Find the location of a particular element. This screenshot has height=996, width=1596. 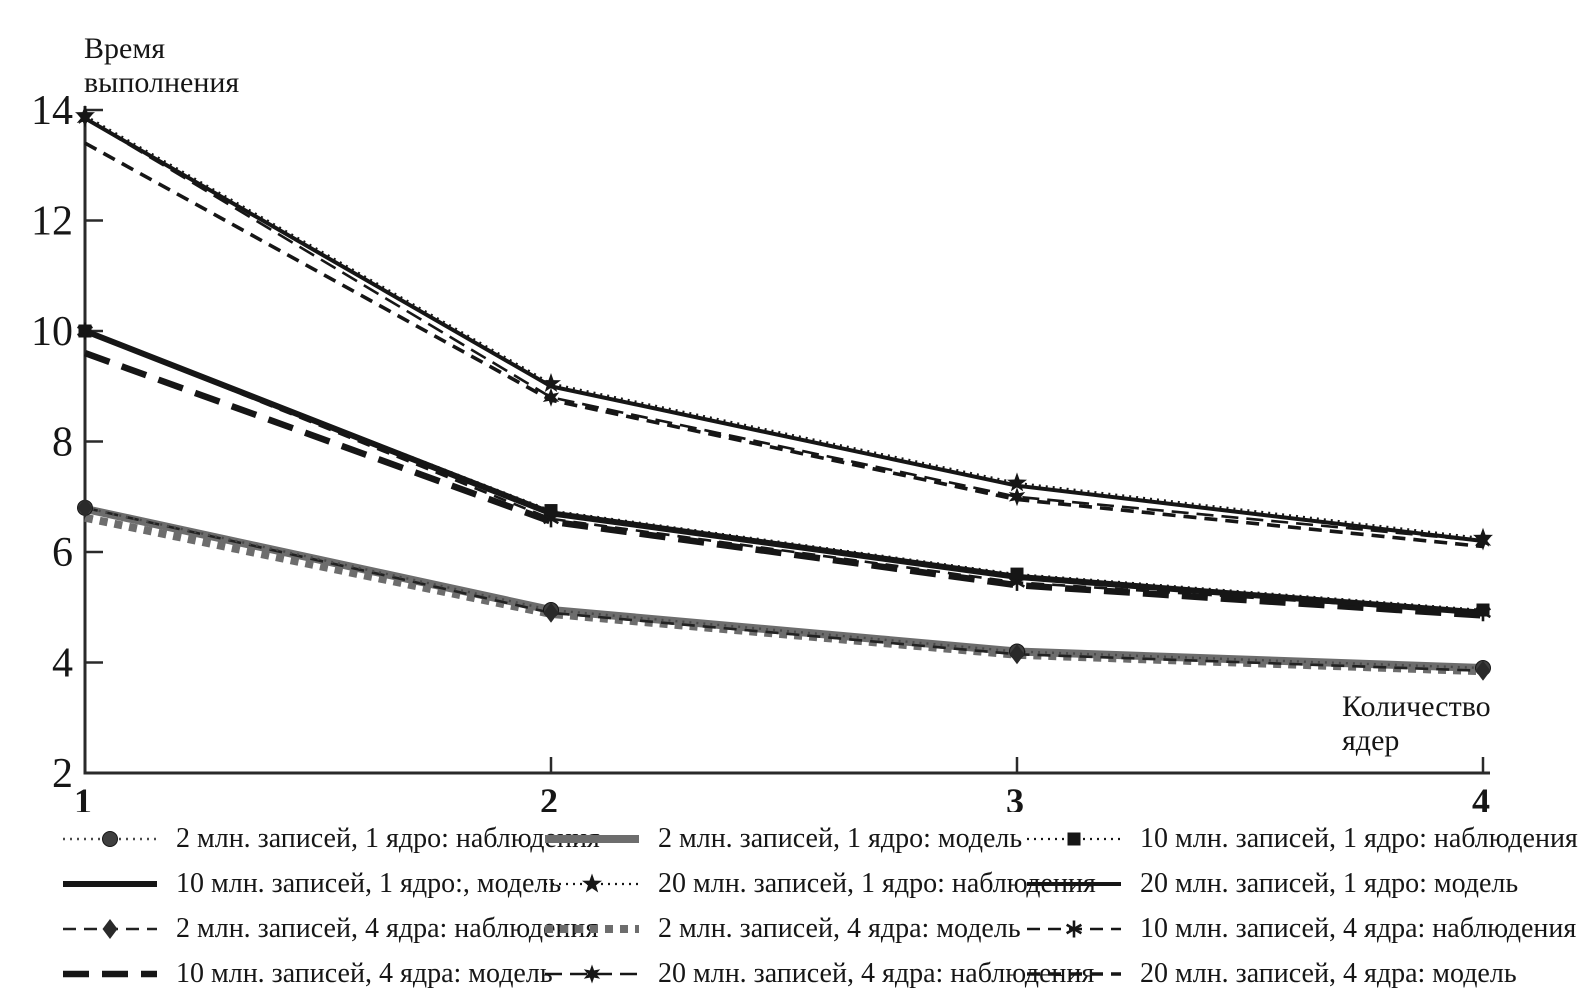

legend-swatch-dashdot-star6 is located at coordinates (592, 973).